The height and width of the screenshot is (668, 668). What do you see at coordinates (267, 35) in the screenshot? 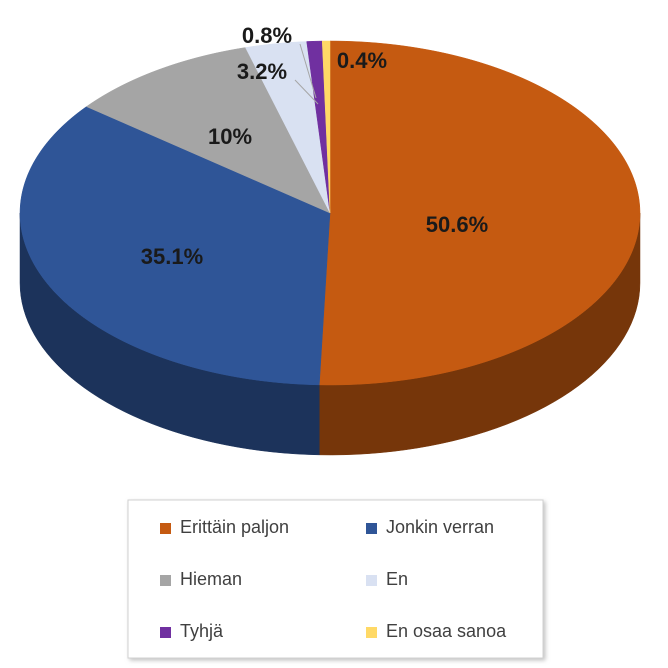
I see `data-label: 0.8%` at bounding box center [267, 35].